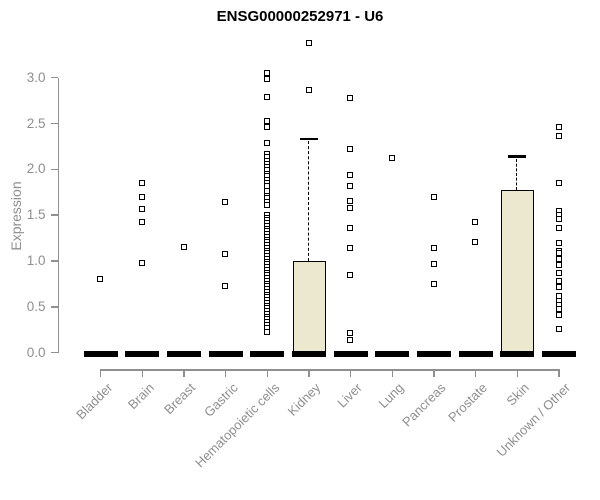 This screenshot has height=500, width=600. Describe the element at coordinates (433, 353) in the screenshot. I see `median-bar-pancreas` at that location.